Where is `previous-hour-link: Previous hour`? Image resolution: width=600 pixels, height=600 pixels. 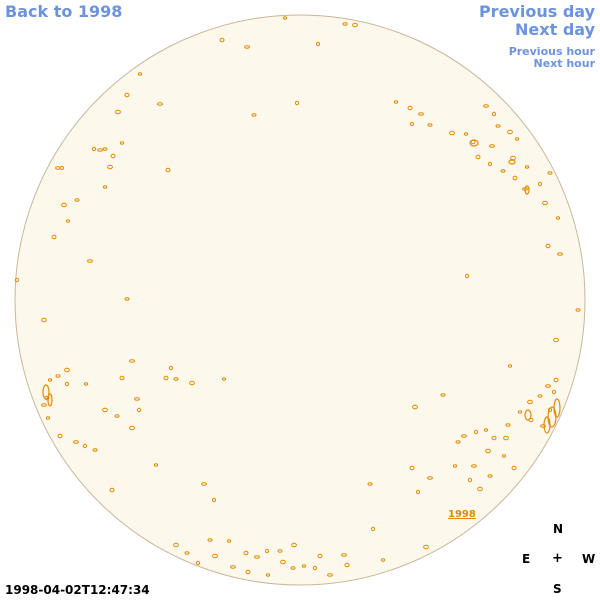
previous-hour-link: Previous hour is located at coordinates (551, 51).